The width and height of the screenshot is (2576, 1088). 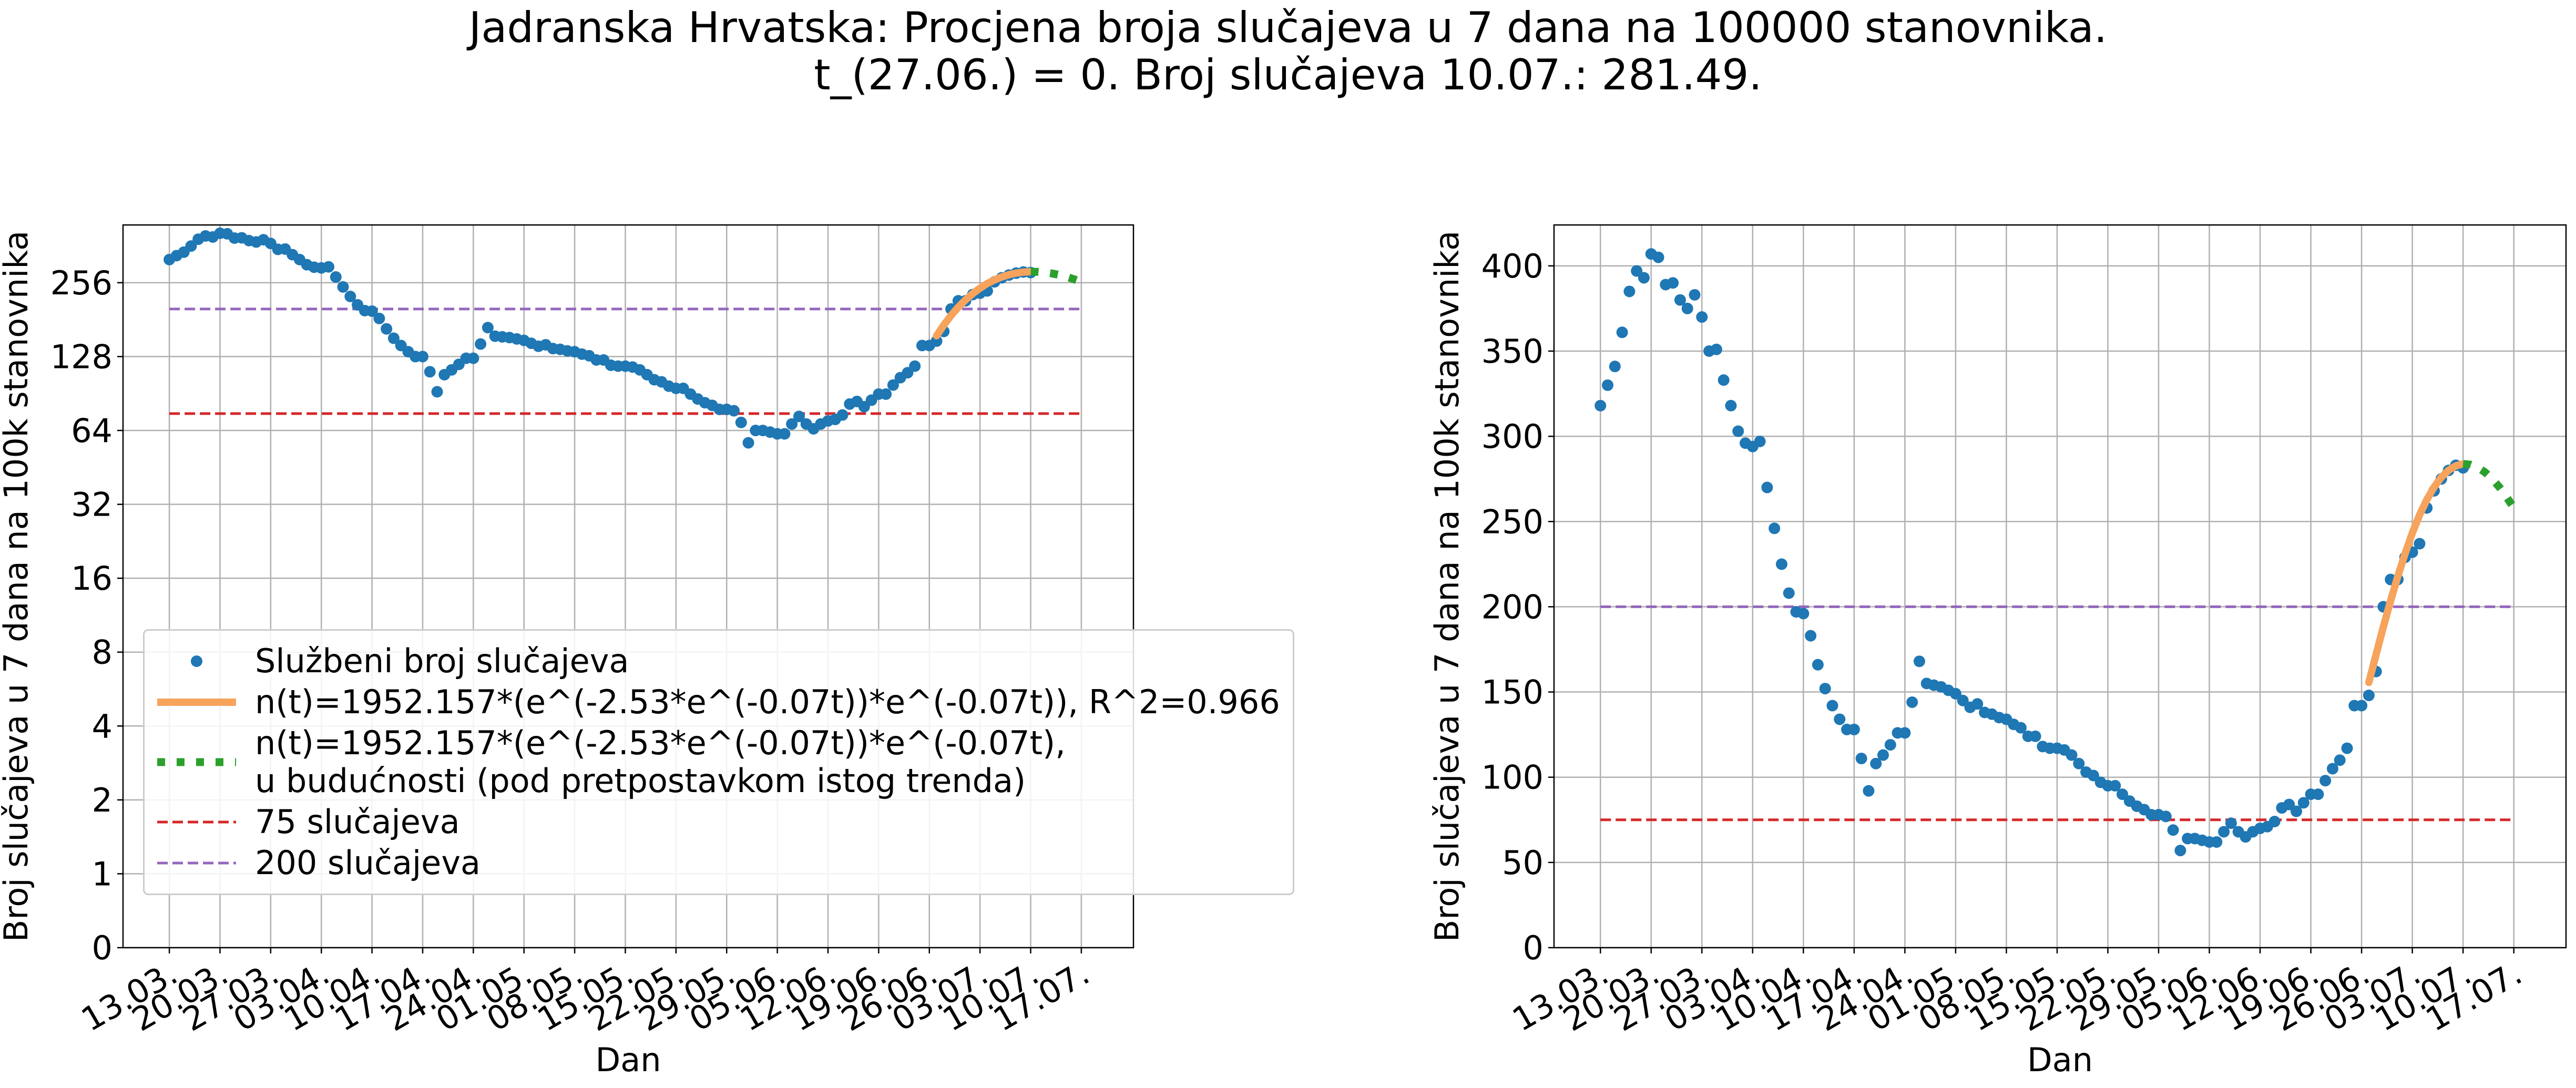 I want to click on y-tick-label: 8, so click(x=102, y=653).